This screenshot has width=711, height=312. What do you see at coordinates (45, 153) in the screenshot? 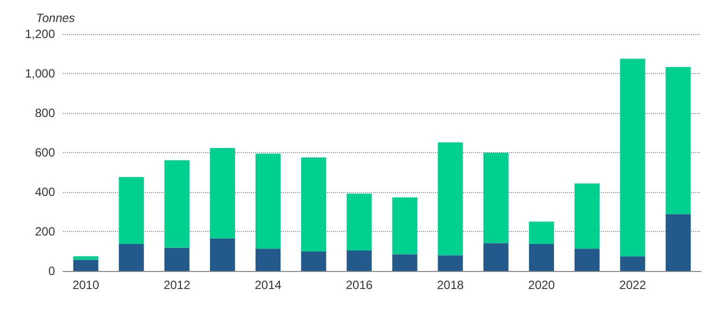
I see `y-tick-label: 600` at bounding box center [45, 153].